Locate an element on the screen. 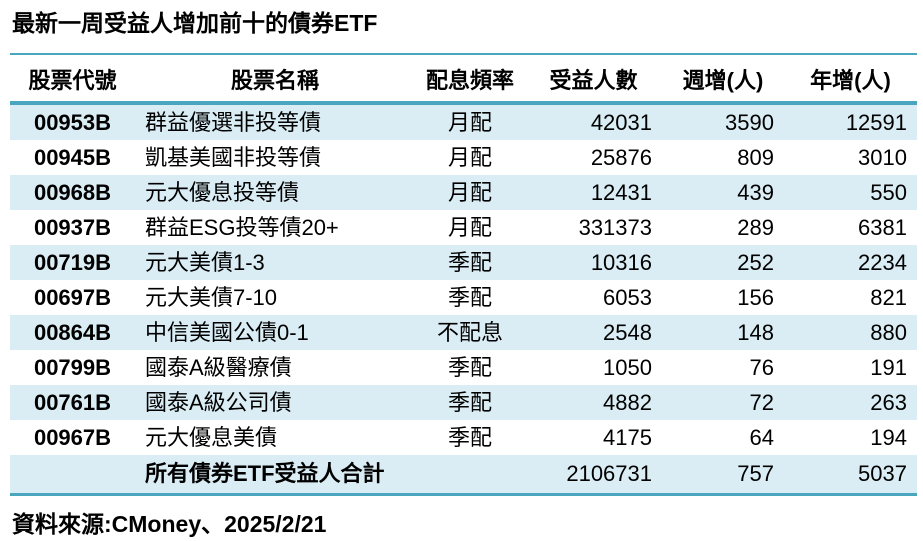  cell-name: 國泰A級公司債 is located at coordinates (218, 402).